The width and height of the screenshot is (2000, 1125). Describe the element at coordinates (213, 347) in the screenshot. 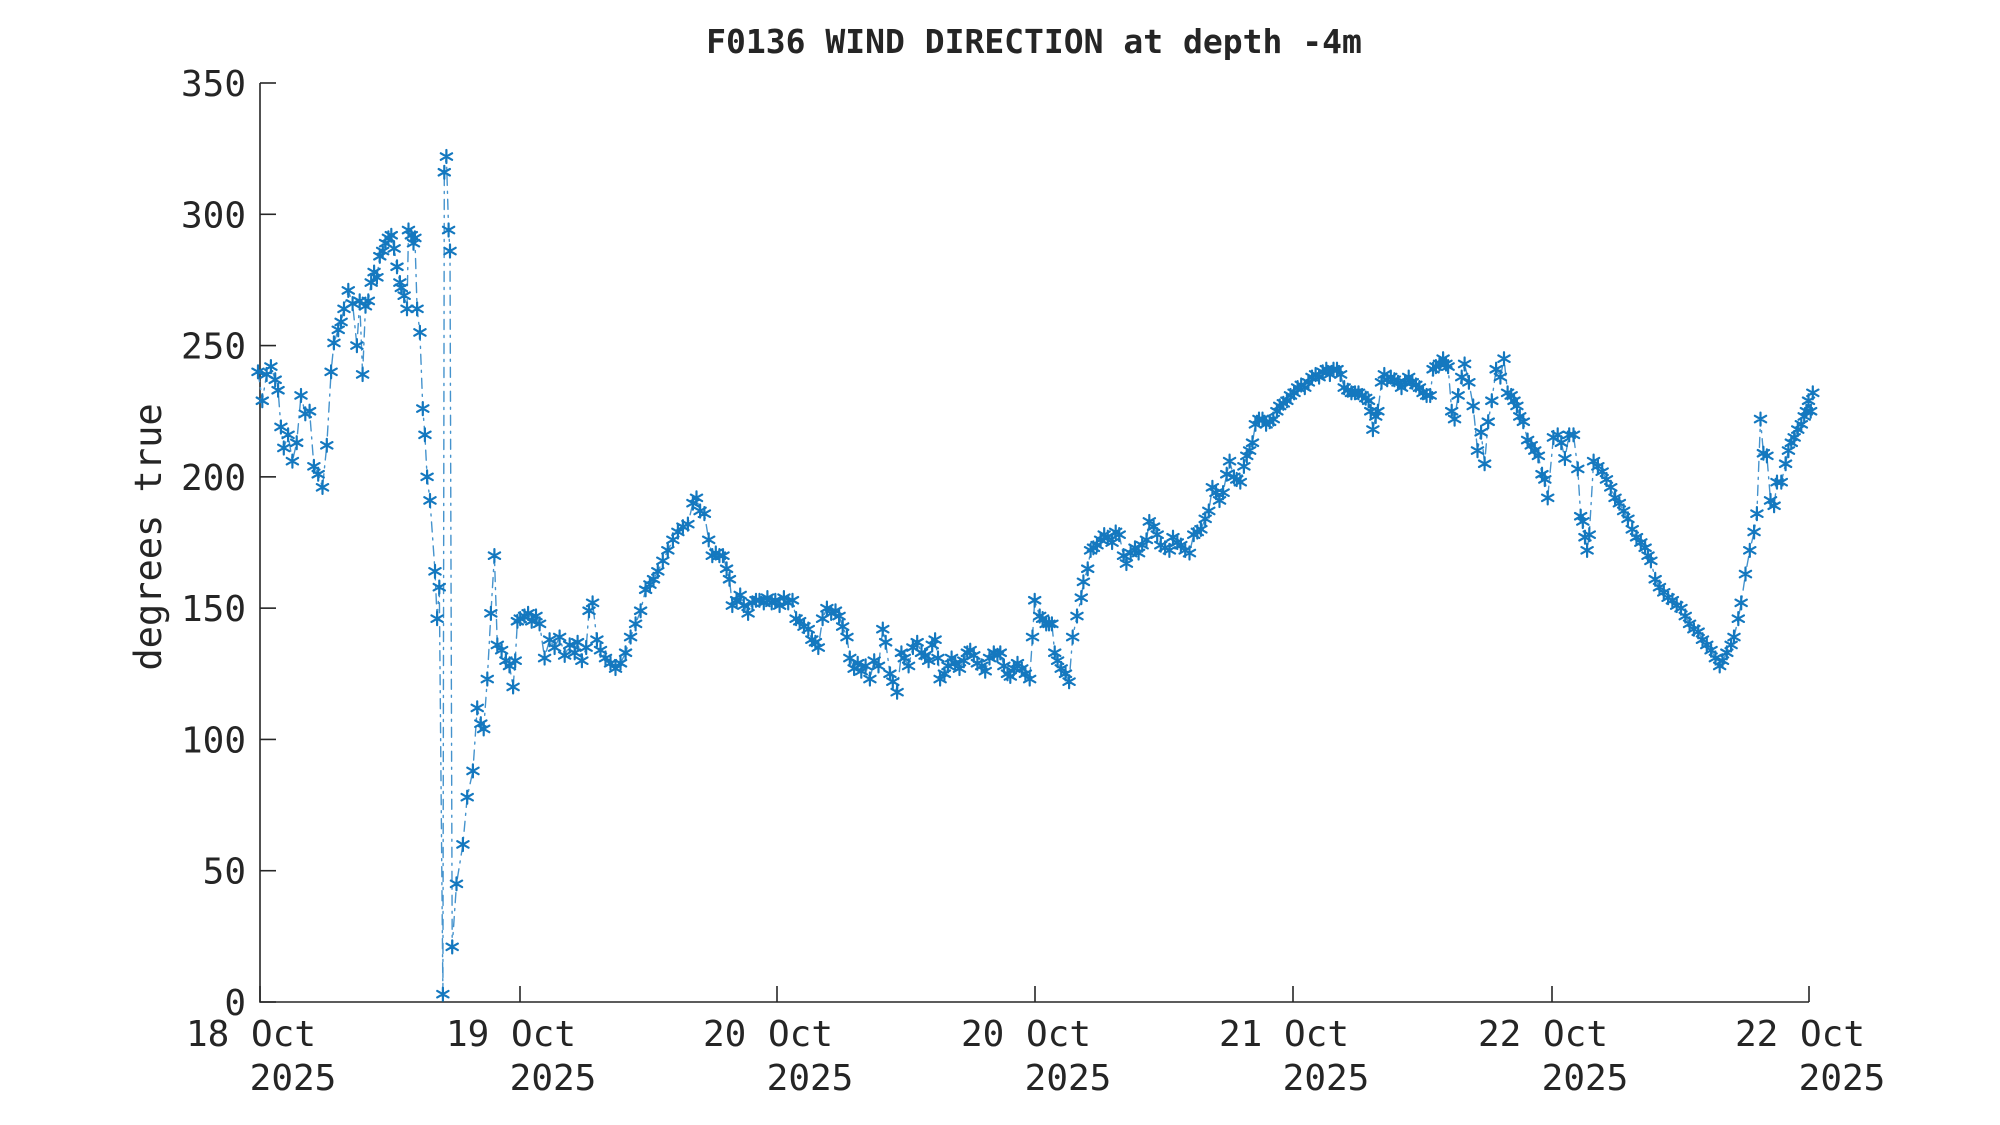

I see `y-tick-label: 250` at that location.